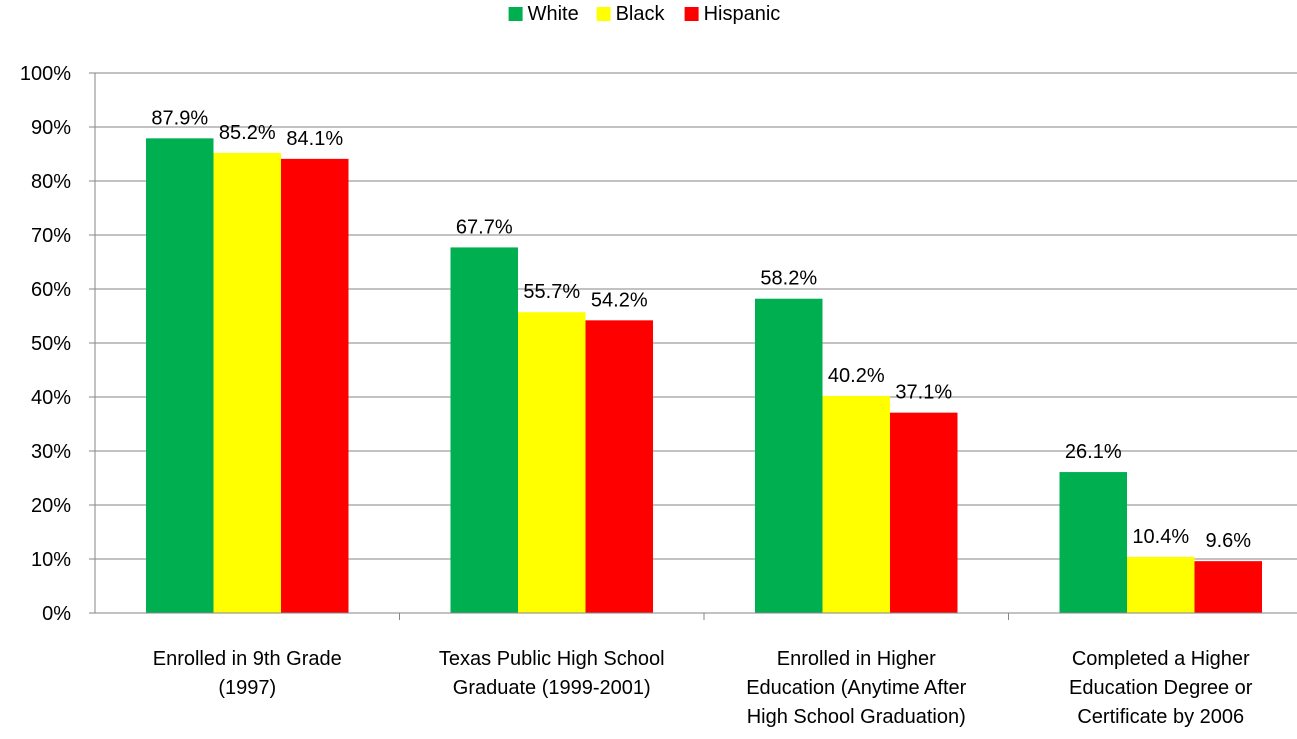 The width and height of the screenshot is (1297, 739). What do you see at coordinates (603, 14) in the screenshot?
I see `legend-swatch-black` at bounding box center [603, 14].